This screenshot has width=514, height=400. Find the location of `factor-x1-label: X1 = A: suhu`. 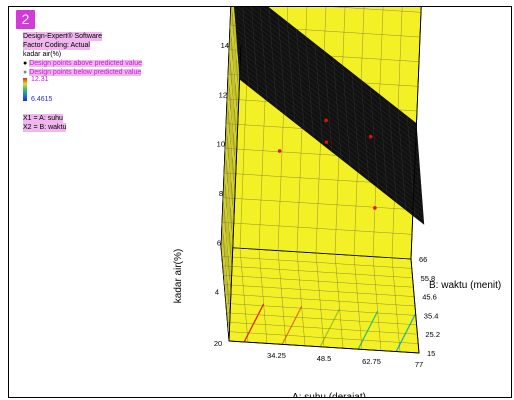

factor-x1-label: X1 = A: suhu is located at coordinates (43, 118).